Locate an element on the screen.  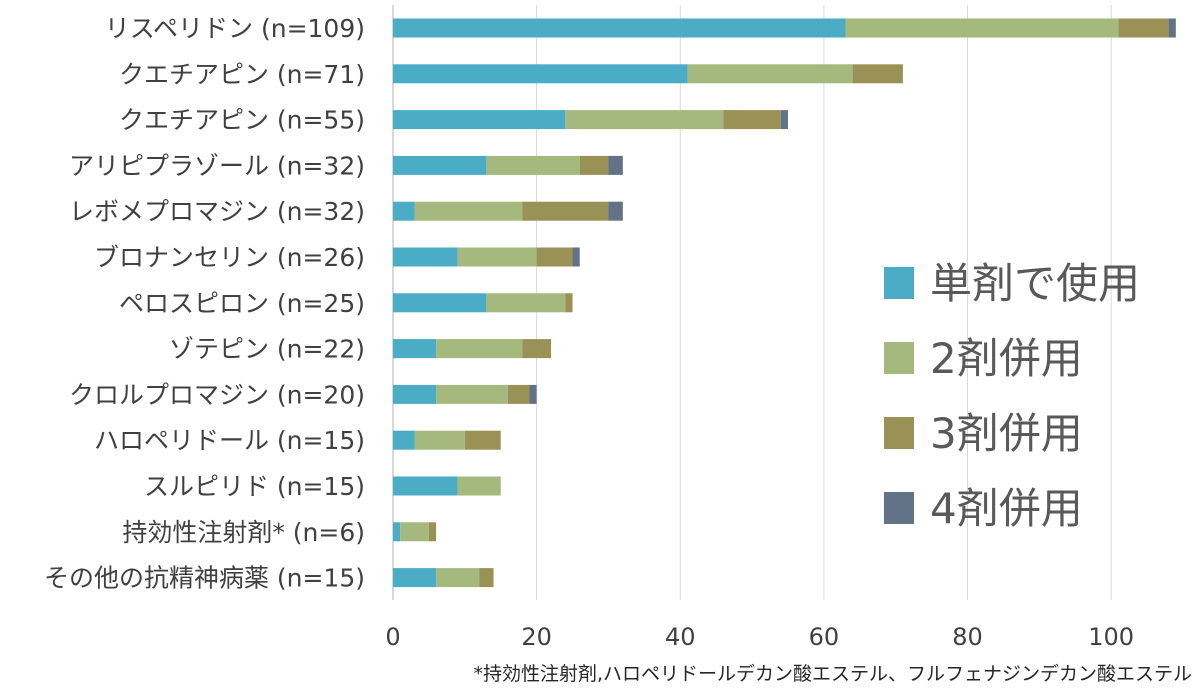
category-label: クエチアピン (n=55) is located at coordinates (242, 120).